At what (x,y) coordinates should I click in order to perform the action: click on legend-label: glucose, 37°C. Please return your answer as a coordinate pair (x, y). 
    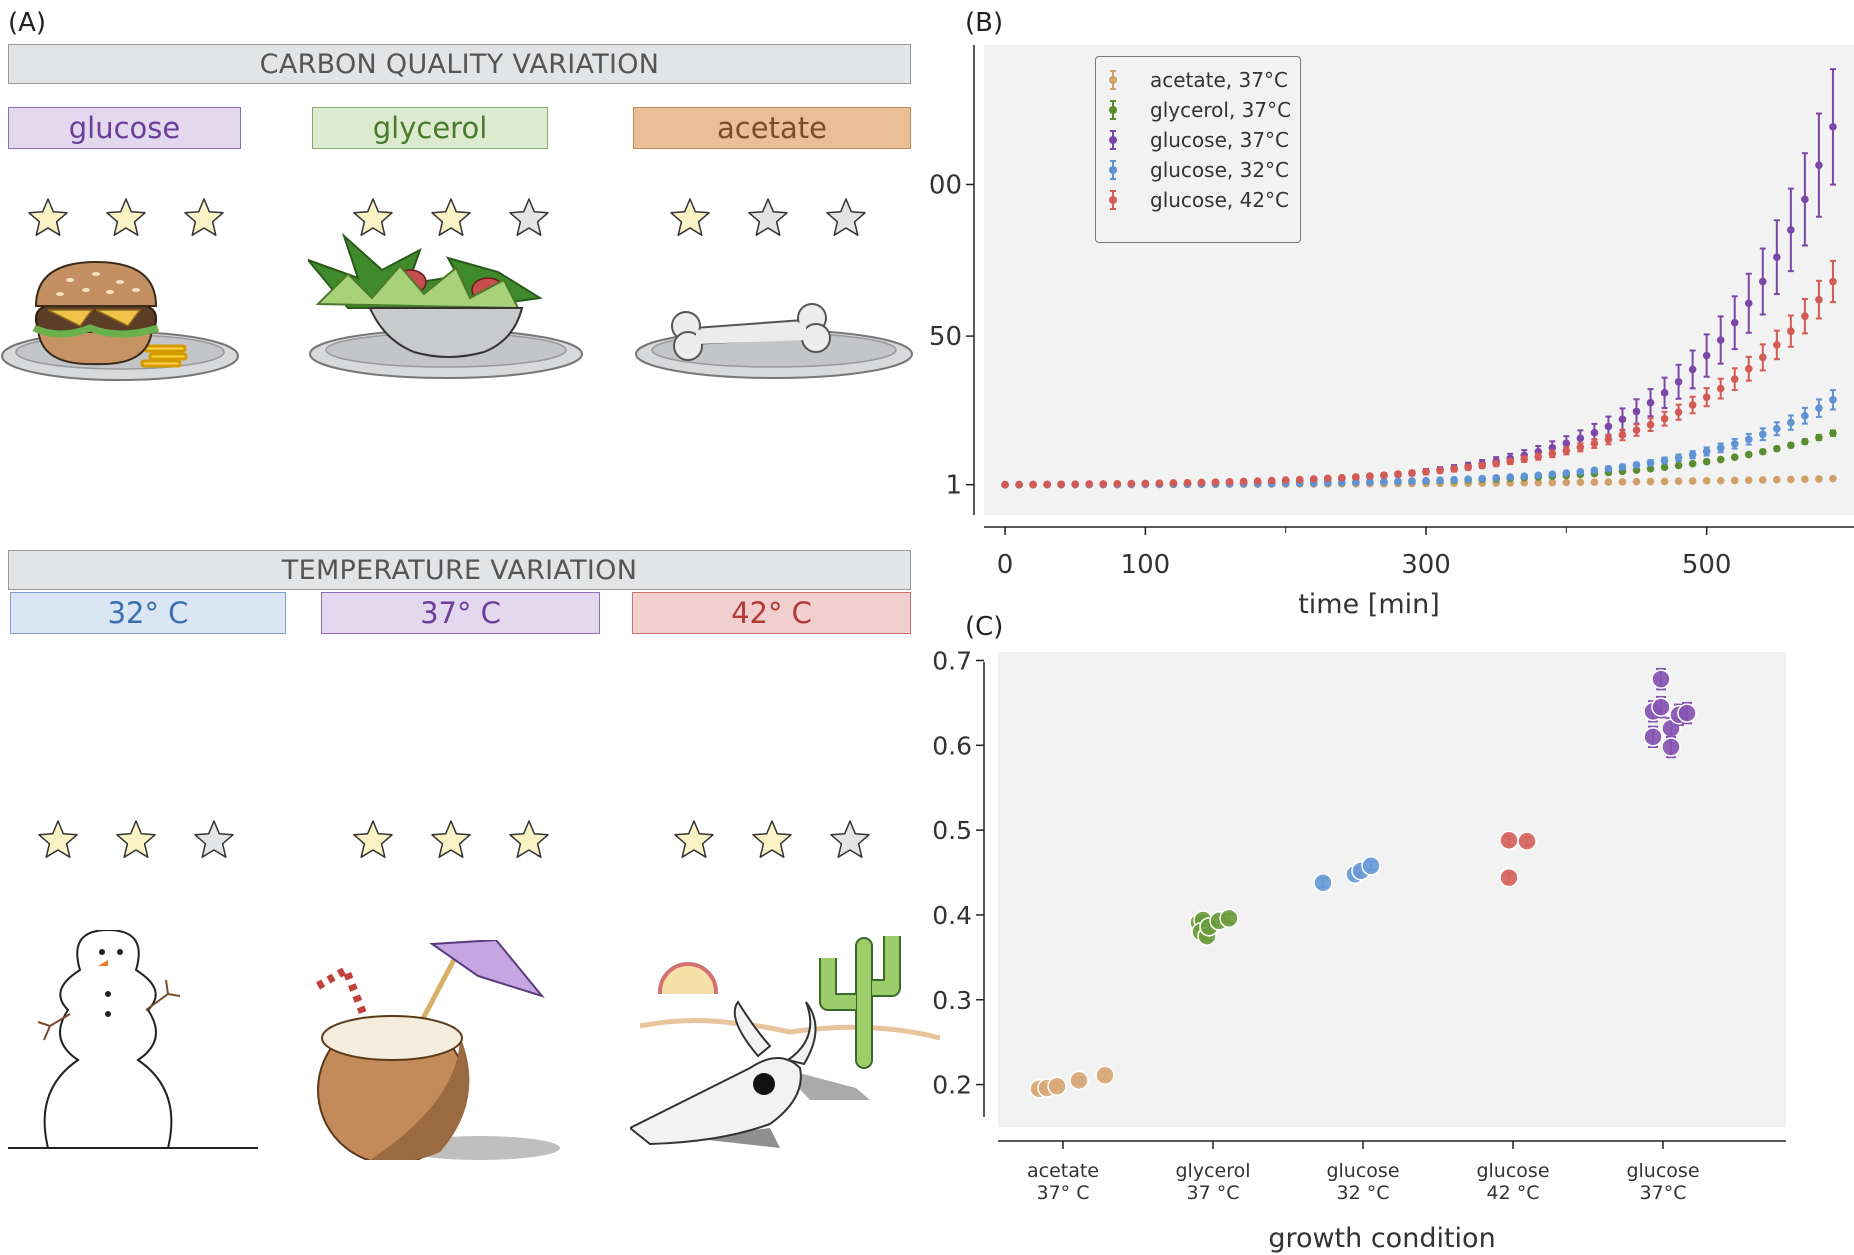
    Looking at the image, I should click on (1220, 140).